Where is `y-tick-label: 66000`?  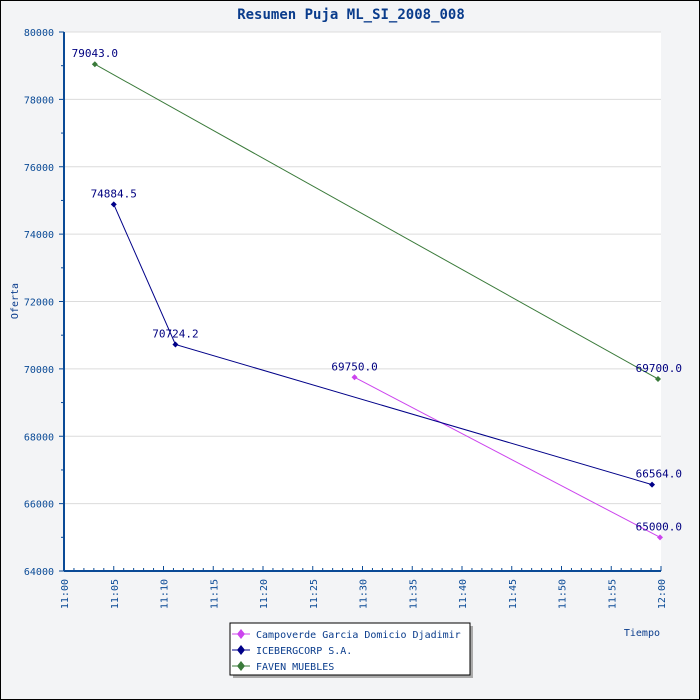 y-tick-label: 66000 is located at coordinates (39, 505).